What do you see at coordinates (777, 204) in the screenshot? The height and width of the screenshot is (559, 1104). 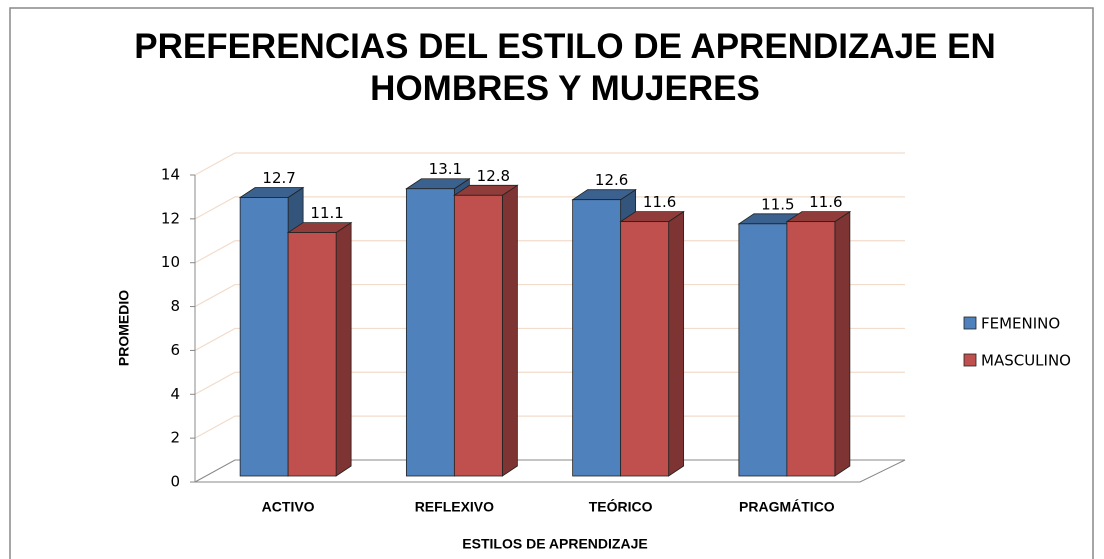 I see `value-label: 11.5` at bounding box center [777, 204].